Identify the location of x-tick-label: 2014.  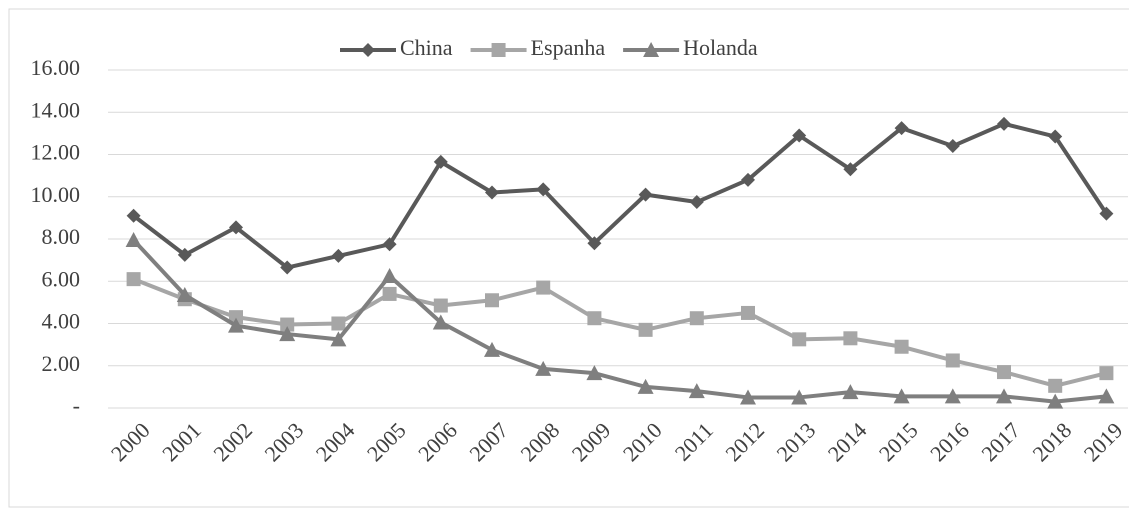
(847, 441).